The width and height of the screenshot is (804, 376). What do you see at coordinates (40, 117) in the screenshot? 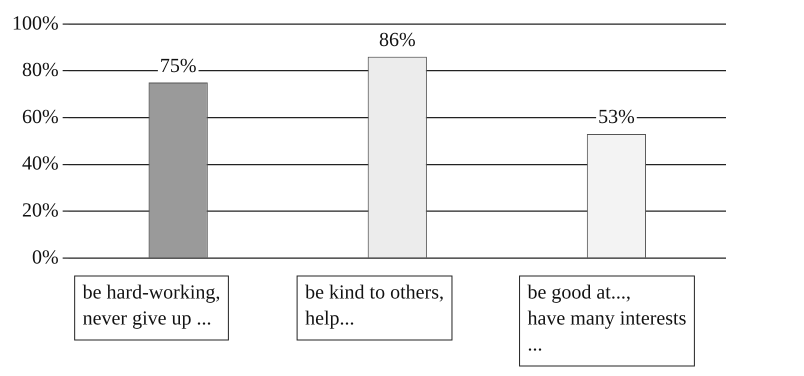
I see `y-tick-label: 60%` at bounding box center [40, 117].